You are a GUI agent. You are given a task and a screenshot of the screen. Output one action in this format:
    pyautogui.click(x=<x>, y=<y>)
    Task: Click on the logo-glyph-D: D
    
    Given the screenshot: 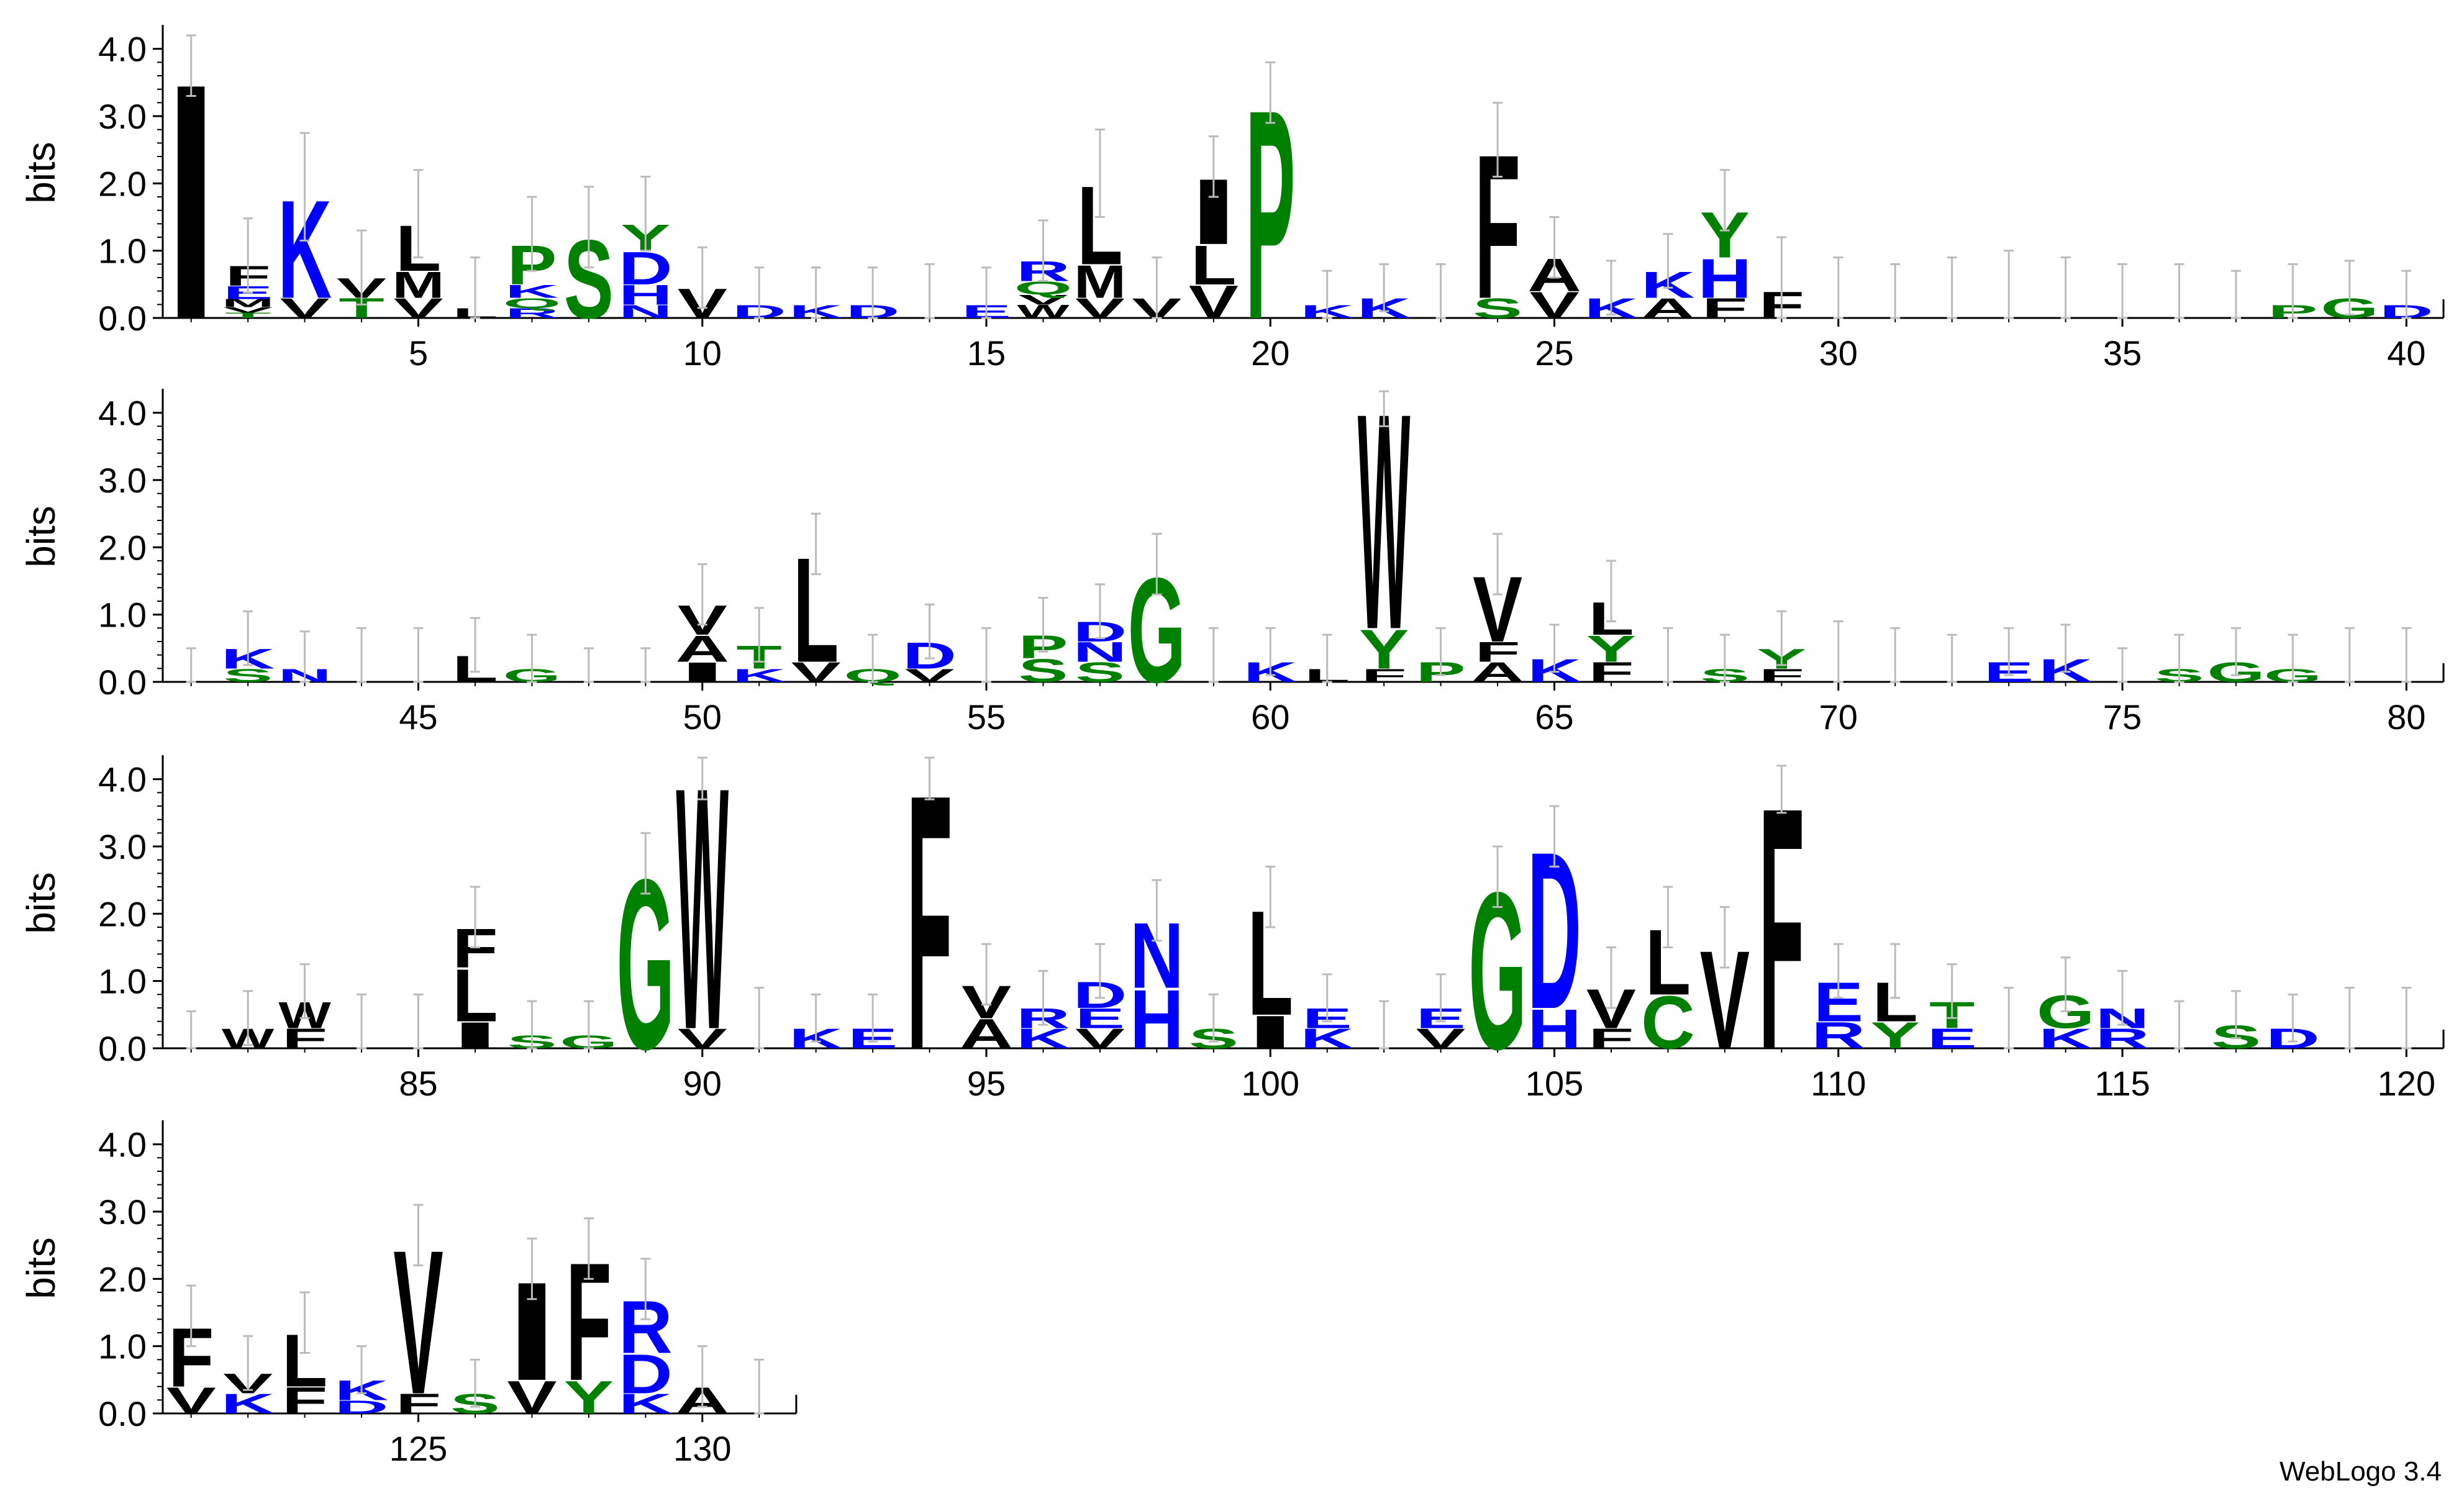 What is the action you would take?
    pyautogui.click(x=362, y=1407)
    